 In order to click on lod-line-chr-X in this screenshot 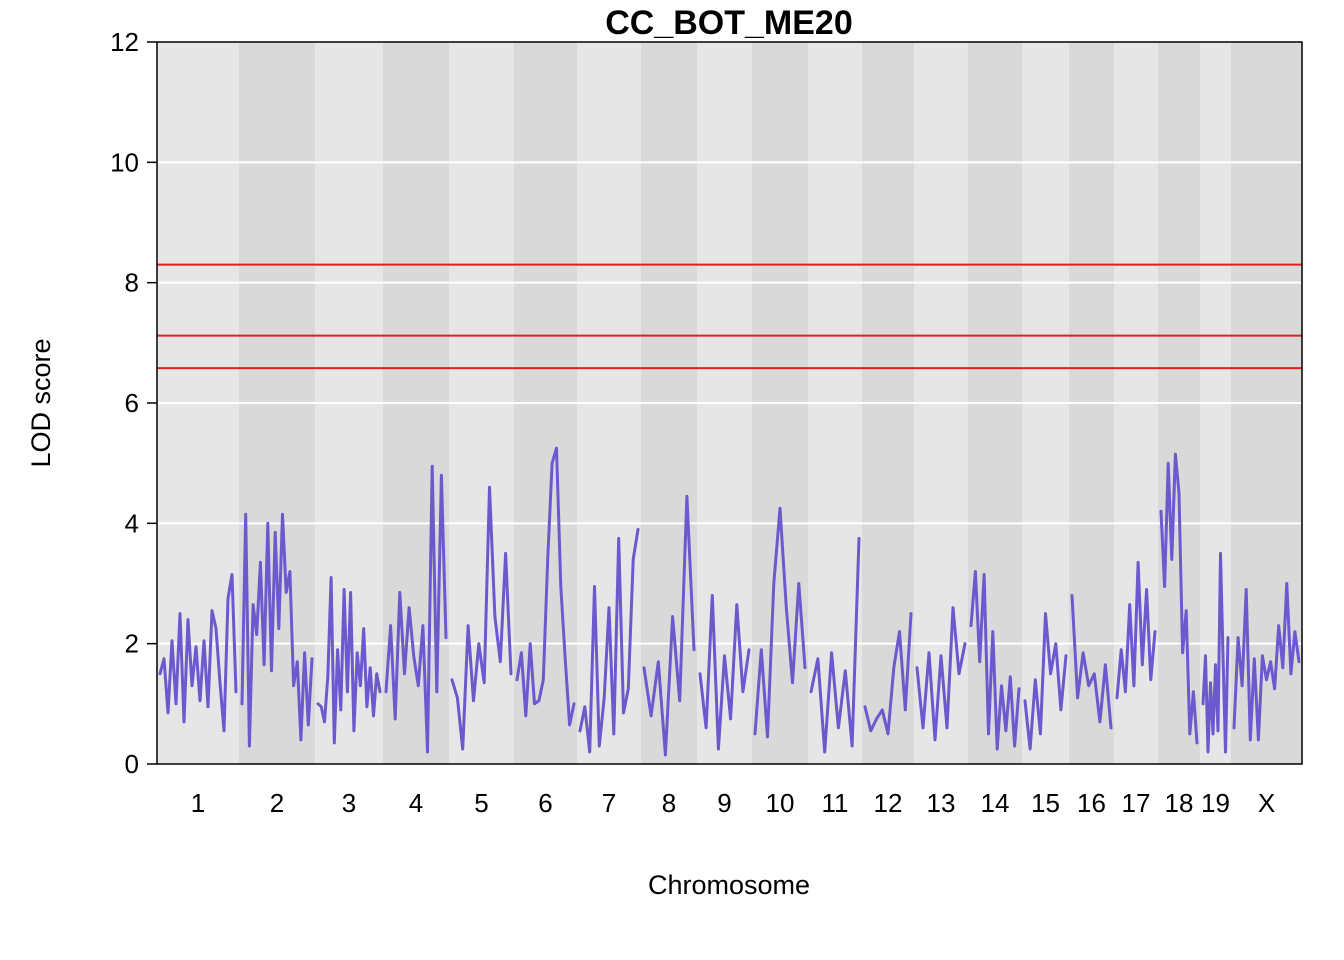, I will do `click(1266, 662)`.